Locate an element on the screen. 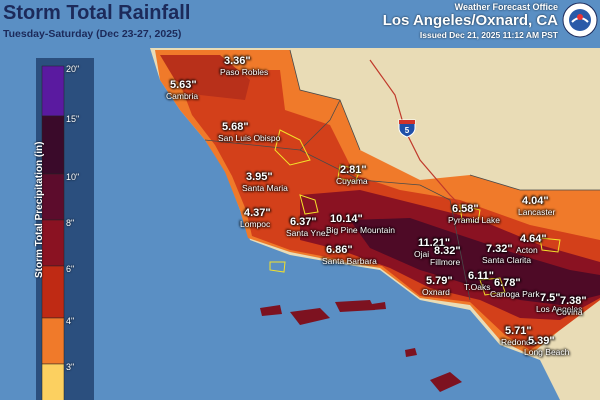 This screenshot has width=600, height=400. legend-color-scale is located at coordinates (65, 229).